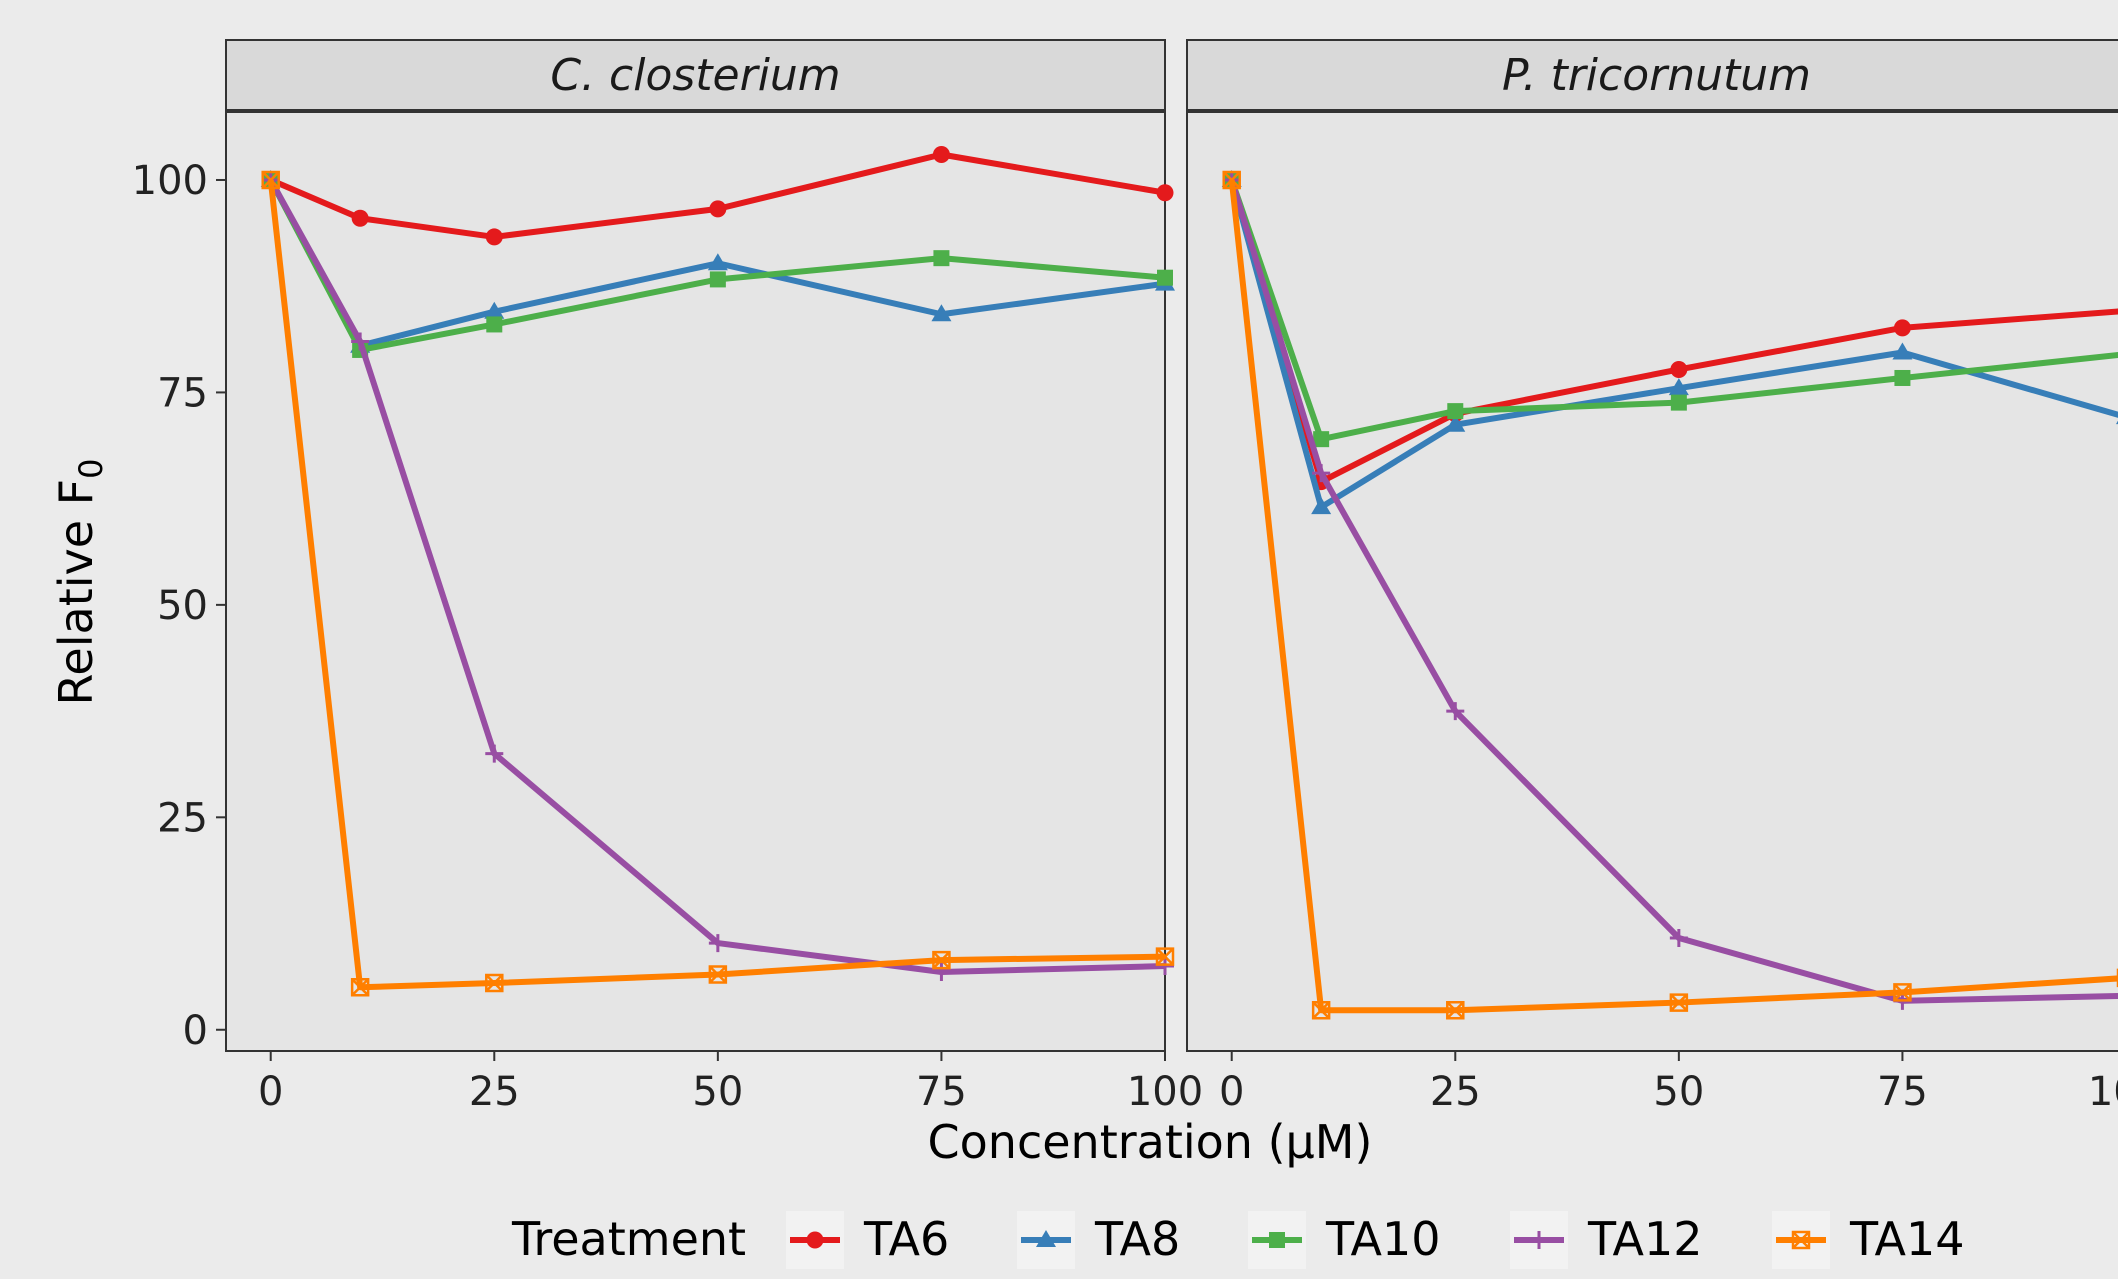 This screenshot has height=1279, width=2118. Describe the element at coordinates (1383, 1239) in the screenshot. I see `legend-label: TA10` at that location.